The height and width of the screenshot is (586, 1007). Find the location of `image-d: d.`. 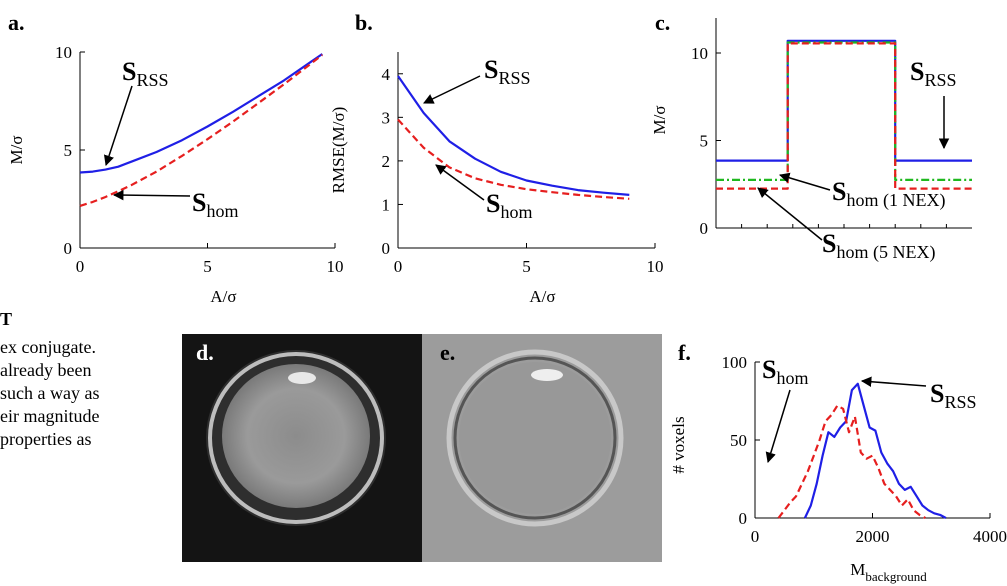

image-d: d. is located at coordinates (302, 448).